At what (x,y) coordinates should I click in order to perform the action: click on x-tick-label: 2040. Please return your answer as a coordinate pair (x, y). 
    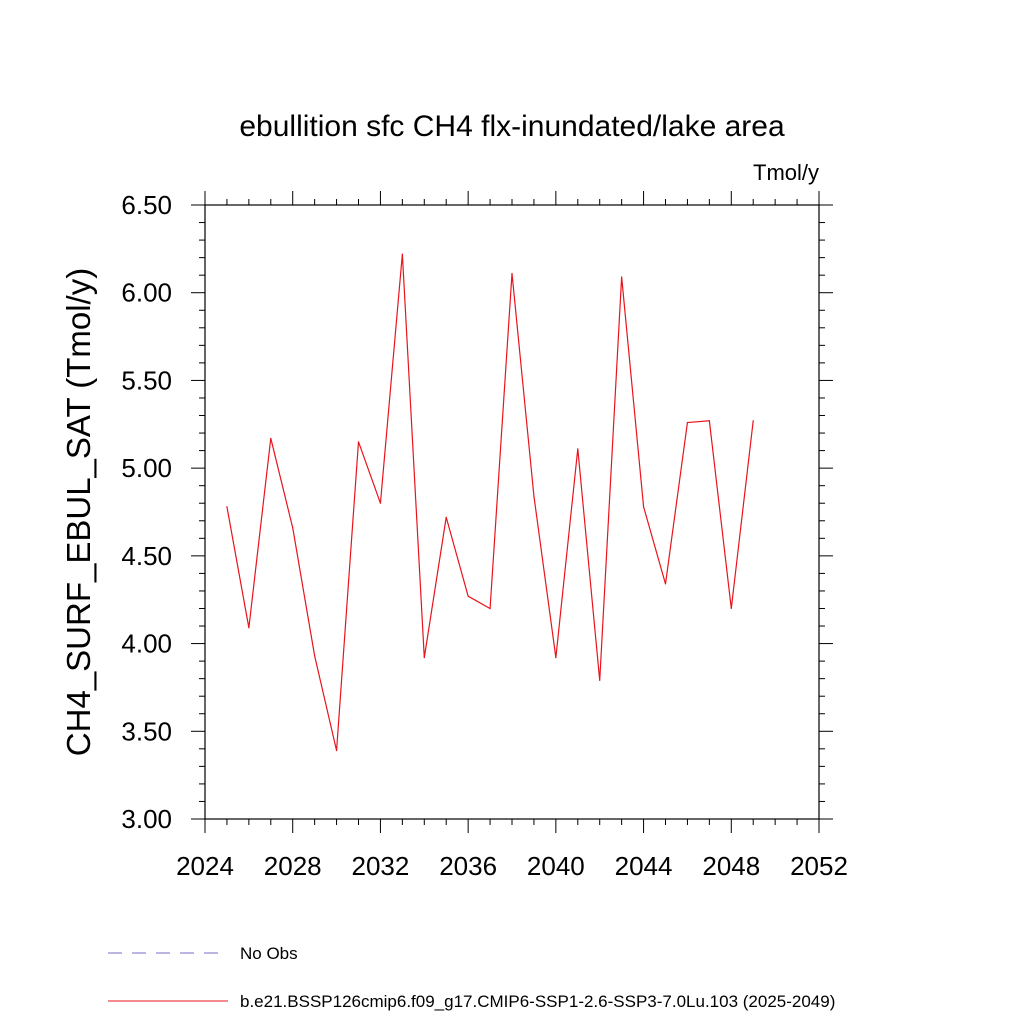
    Looking at the image, I should click on (556, 866).